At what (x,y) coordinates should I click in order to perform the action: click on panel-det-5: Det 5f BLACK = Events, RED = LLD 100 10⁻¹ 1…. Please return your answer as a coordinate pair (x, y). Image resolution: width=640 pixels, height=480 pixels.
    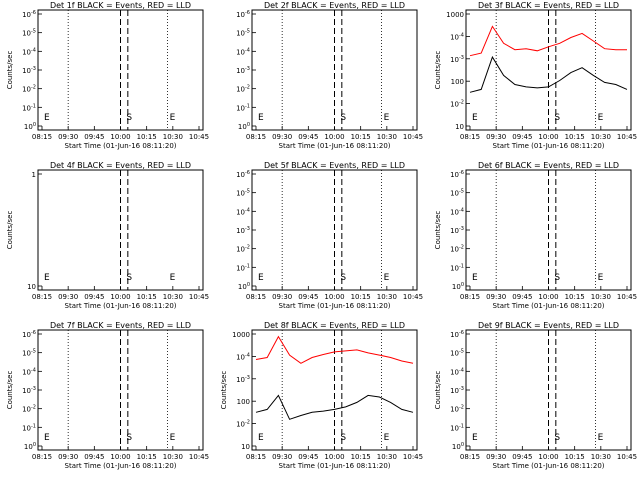
    Looking at the image, I should click on (329, 235).